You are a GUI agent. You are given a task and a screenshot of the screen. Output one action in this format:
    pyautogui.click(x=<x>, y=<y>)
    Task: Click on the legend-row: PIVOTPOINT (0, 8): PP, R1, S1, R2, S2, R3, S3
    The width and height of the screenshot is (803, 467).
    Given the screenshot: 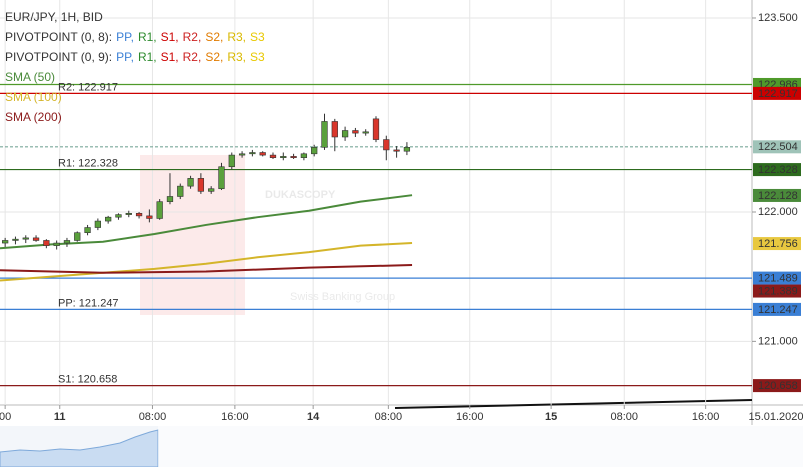 What is the action you would take?
    pyautogui.click(x=135, y=37)
    